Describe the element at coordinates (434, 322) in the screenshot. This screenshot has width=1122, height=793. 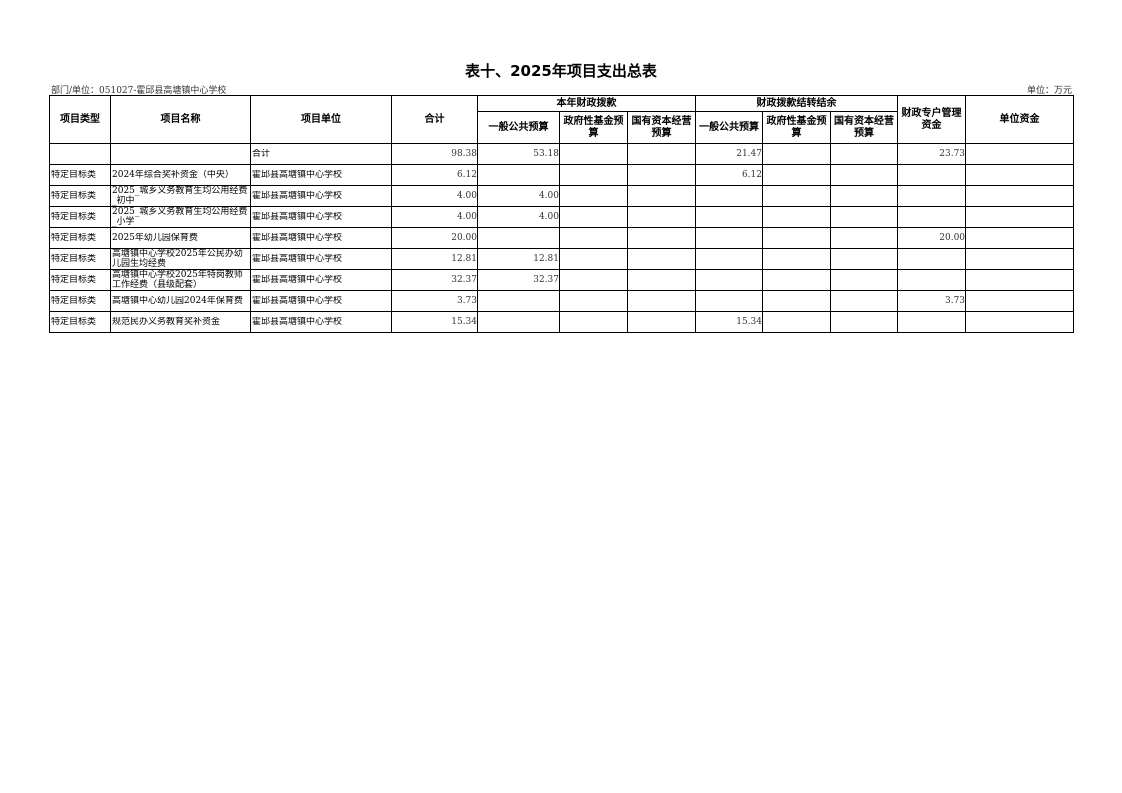
I see `cell-total: 15.34` at that location.